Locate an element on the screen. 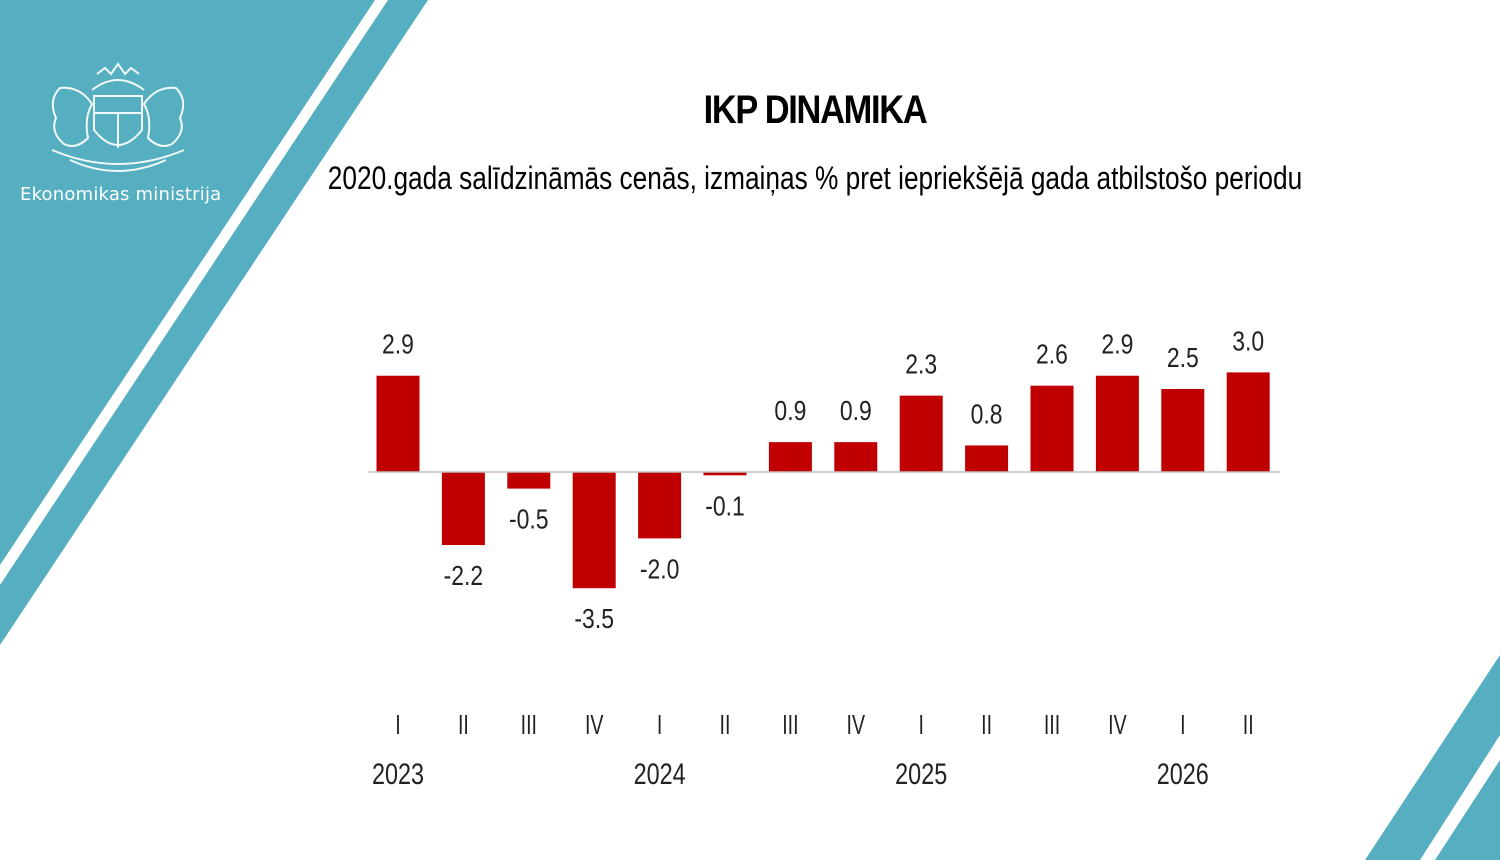 The image size is (1500, 860). year-label: 2025 is located at coordinates (921, 773).